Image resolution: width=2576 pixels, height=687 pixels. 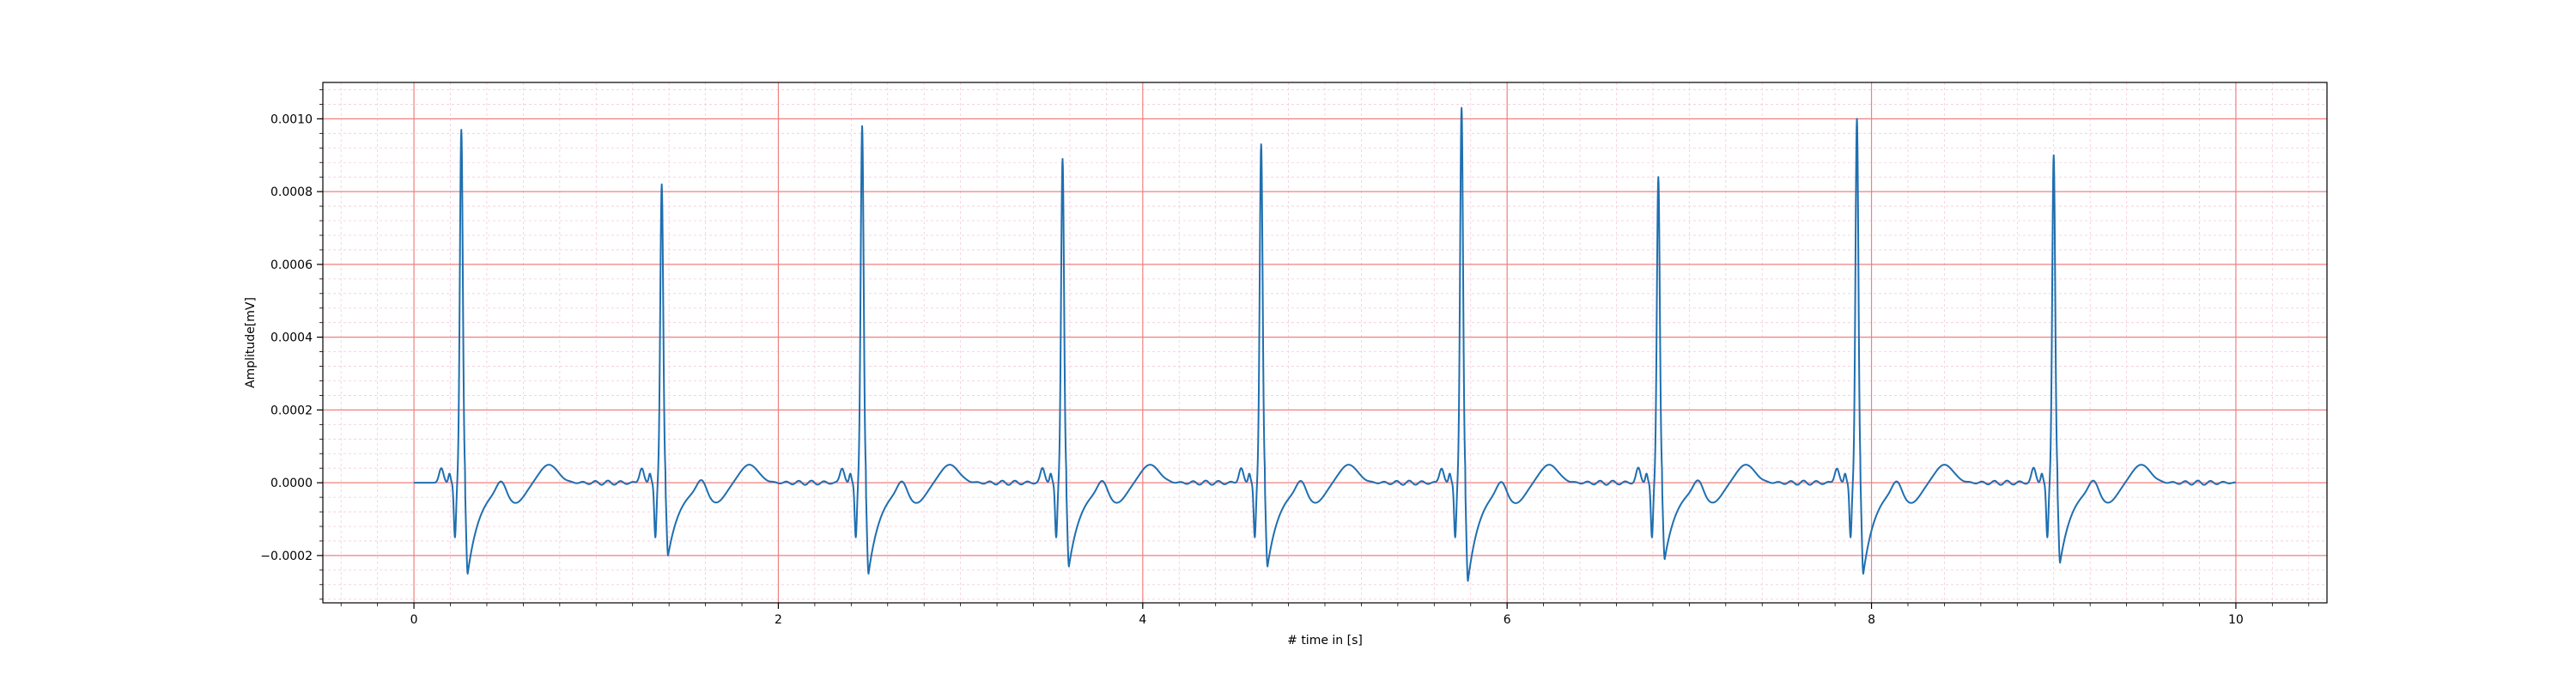 What do you see at coordinates (291, 338) in the screenshot?
I see `y-tick-label: 0.0004` at bounding box center [291, 338].